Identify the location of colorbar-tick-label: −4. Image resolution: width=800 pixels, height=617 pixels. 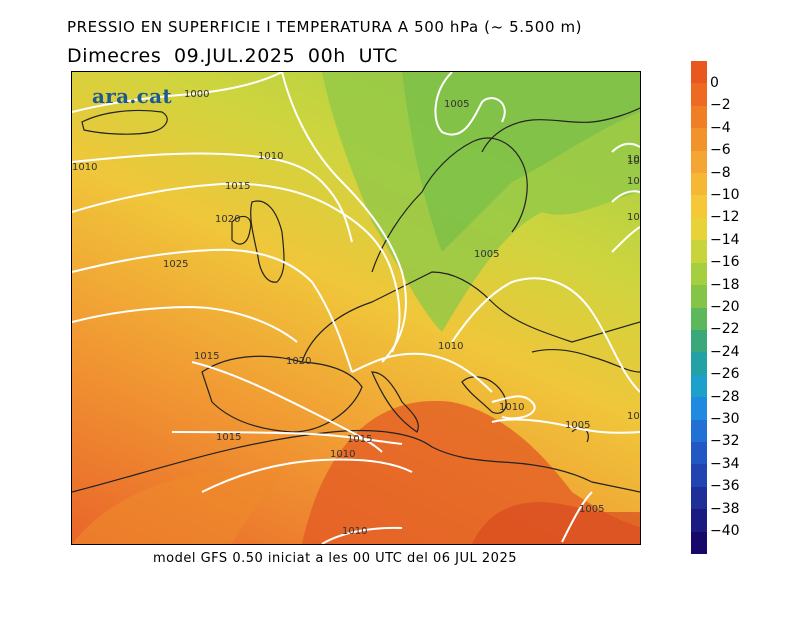
(720, 127).